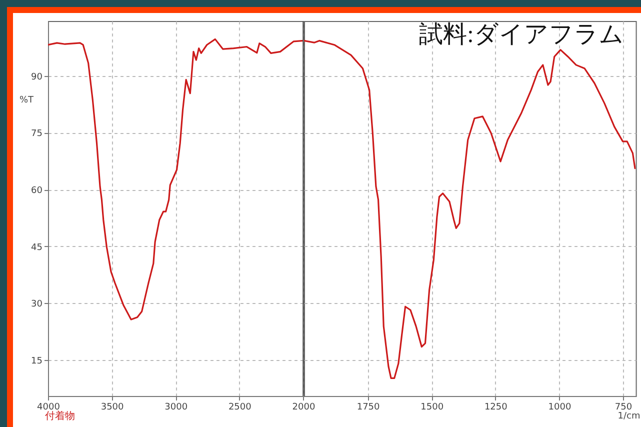 This screenshot has height=427, width=641. What do you see at coordinates (304, 407) in the screenshot?
I see `x-tick-label: 2000` at bounding box center [304, 407].